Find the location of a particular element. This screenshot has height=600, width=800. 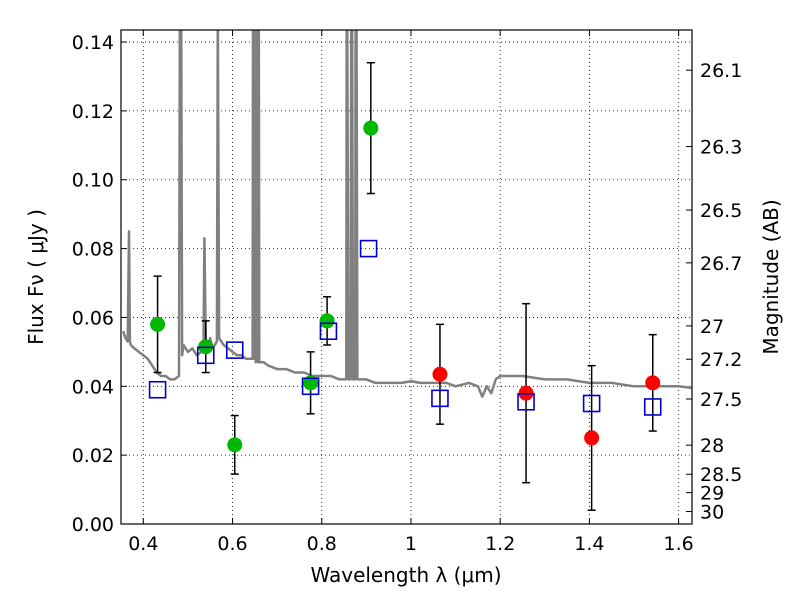

y-tick-label: 0.12 is located at coordinates (93, 112).